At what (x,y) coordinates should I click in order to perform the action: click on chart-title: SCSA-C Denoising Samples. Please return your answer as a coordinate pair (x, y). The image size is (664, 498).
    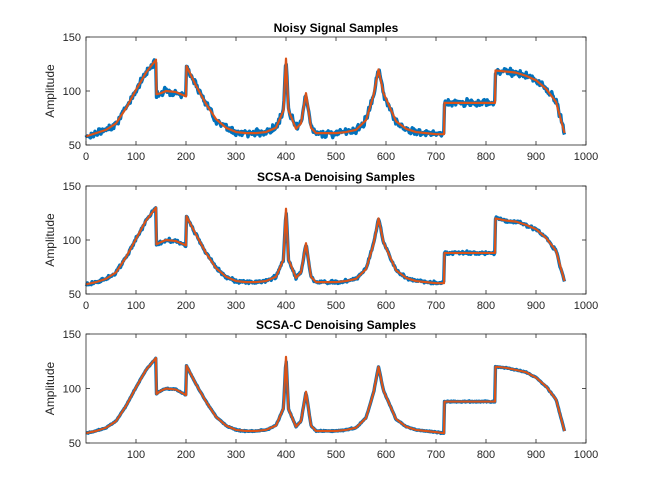
    Looking at the image, I should click on (336, 325).